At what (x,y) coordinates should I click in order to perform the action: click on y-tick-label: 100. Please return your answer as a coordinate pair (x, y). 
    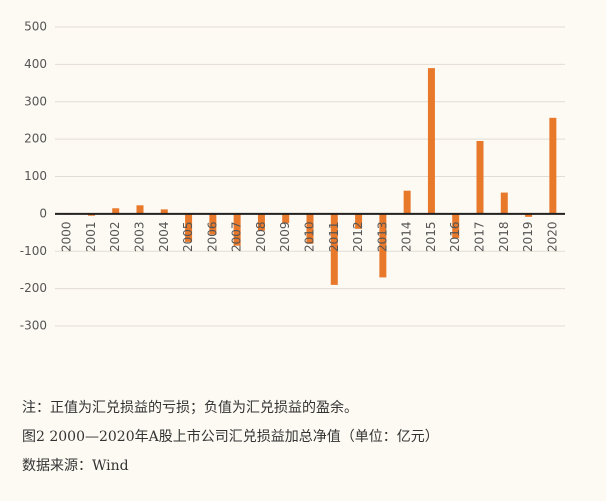
    Looking at the image, I should click on (35, 176).